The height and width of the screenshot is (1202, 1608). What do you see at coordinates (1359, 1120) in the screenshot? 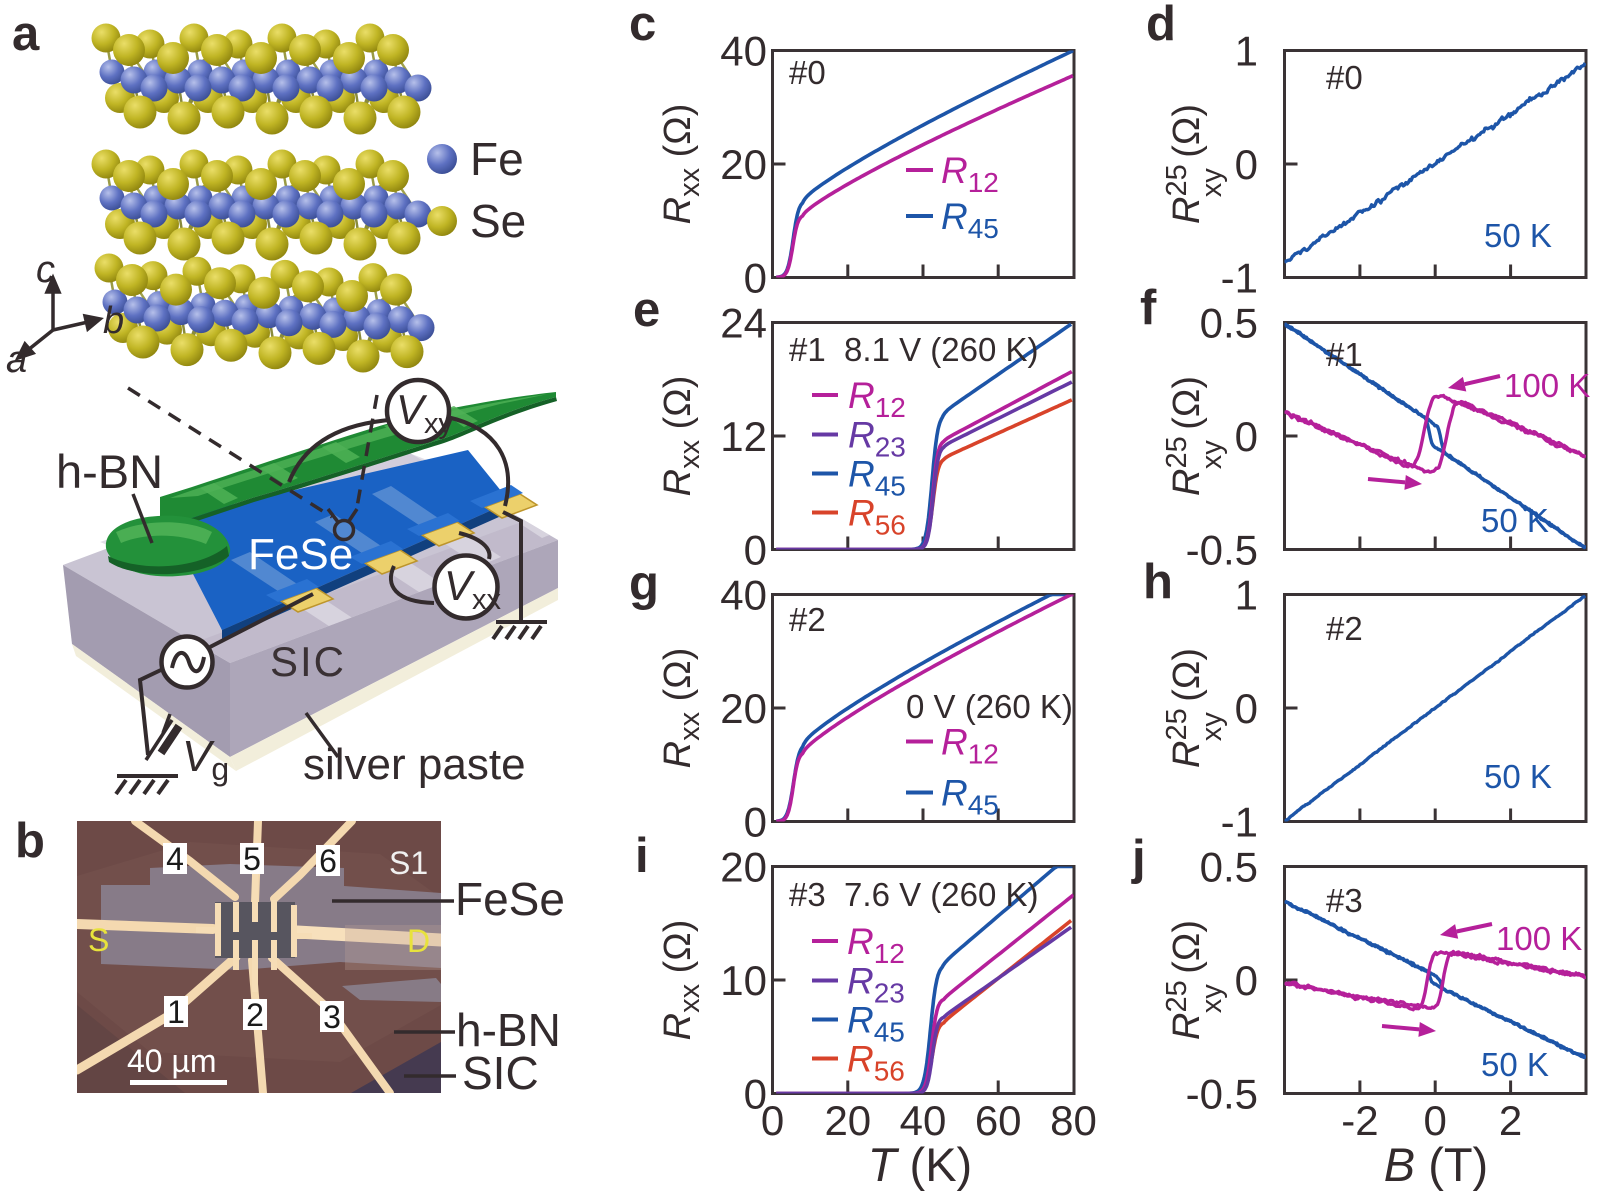
I see `svg-text: -2` at bounding box center [1359, 1120].